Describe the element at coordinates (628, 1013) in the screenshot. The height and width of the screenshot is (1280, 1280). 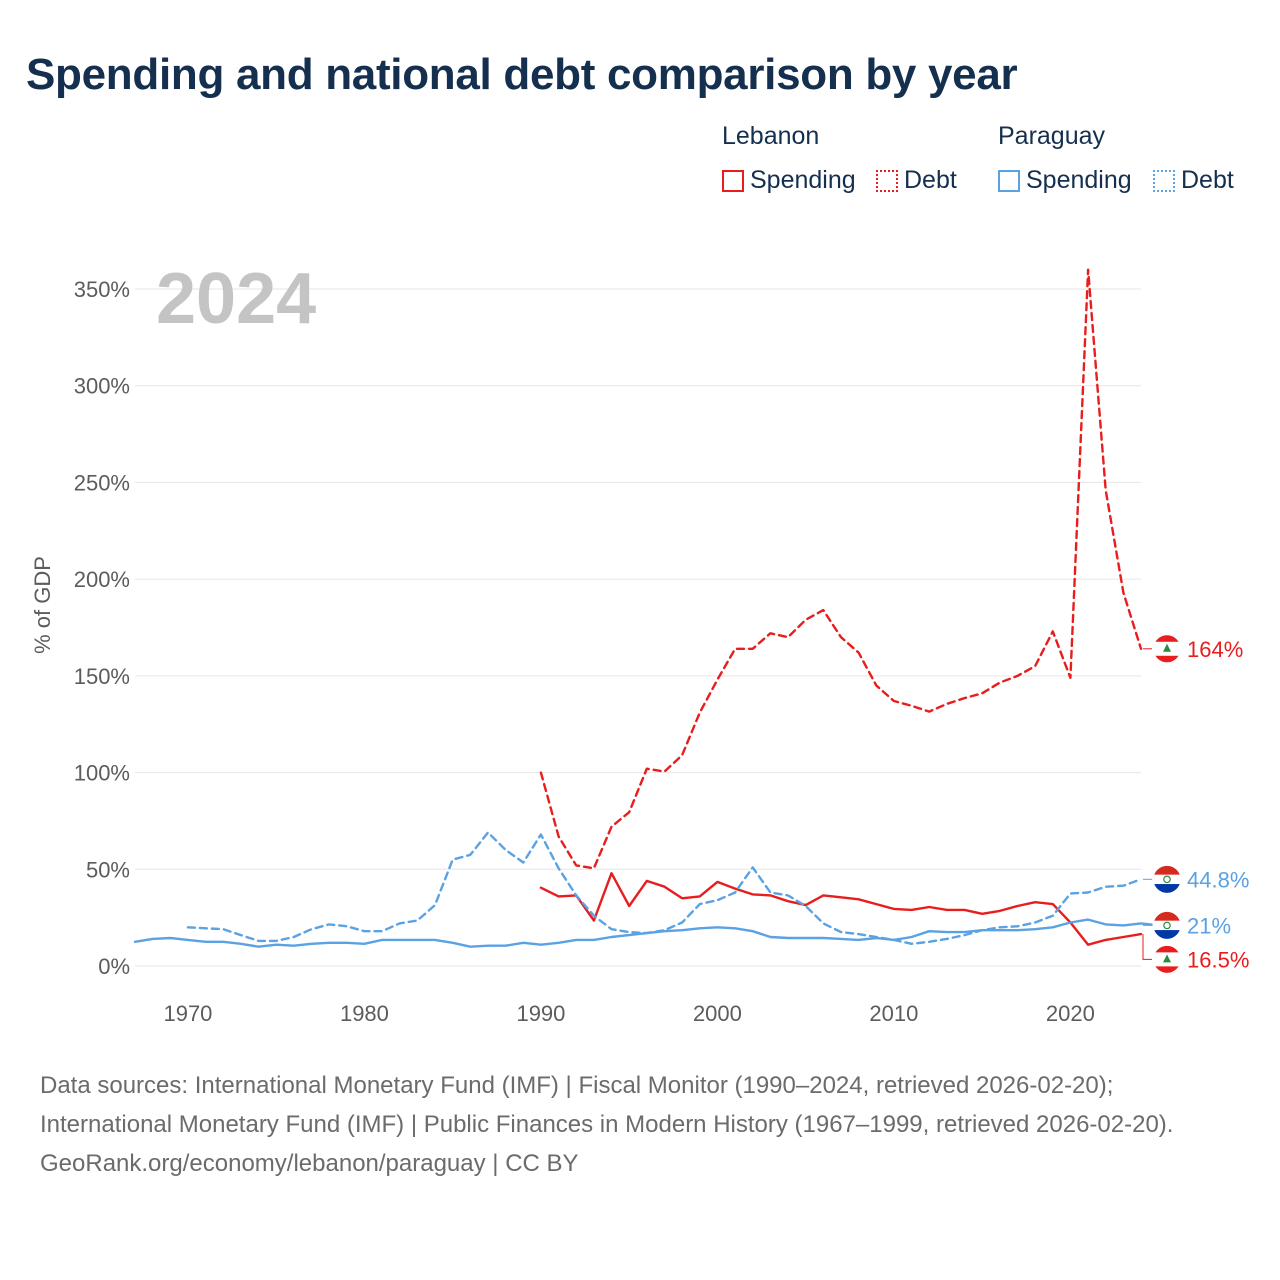
I see `x-axis-ticks: 1970 1980 1990 2000 2010 2020` at that location.